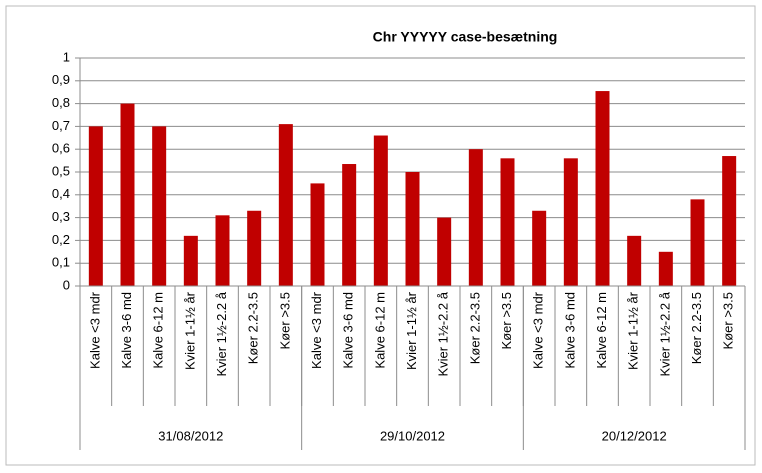 Image resolution: width=762 pixels, height=473 pixels. I want to click on group-label: 31/08/2012, so click(190, 435).